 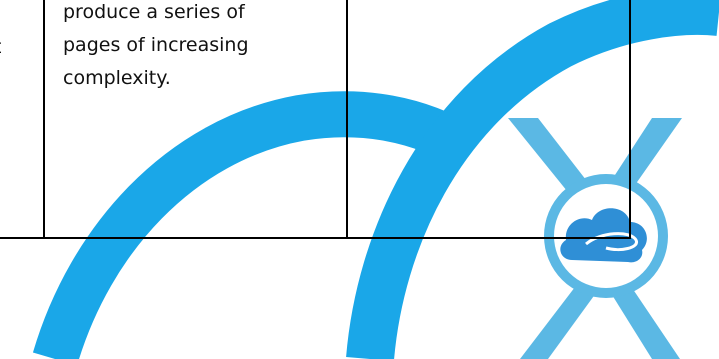 I want to click on cell-line-3: complexity., so click(x=117, y=78).